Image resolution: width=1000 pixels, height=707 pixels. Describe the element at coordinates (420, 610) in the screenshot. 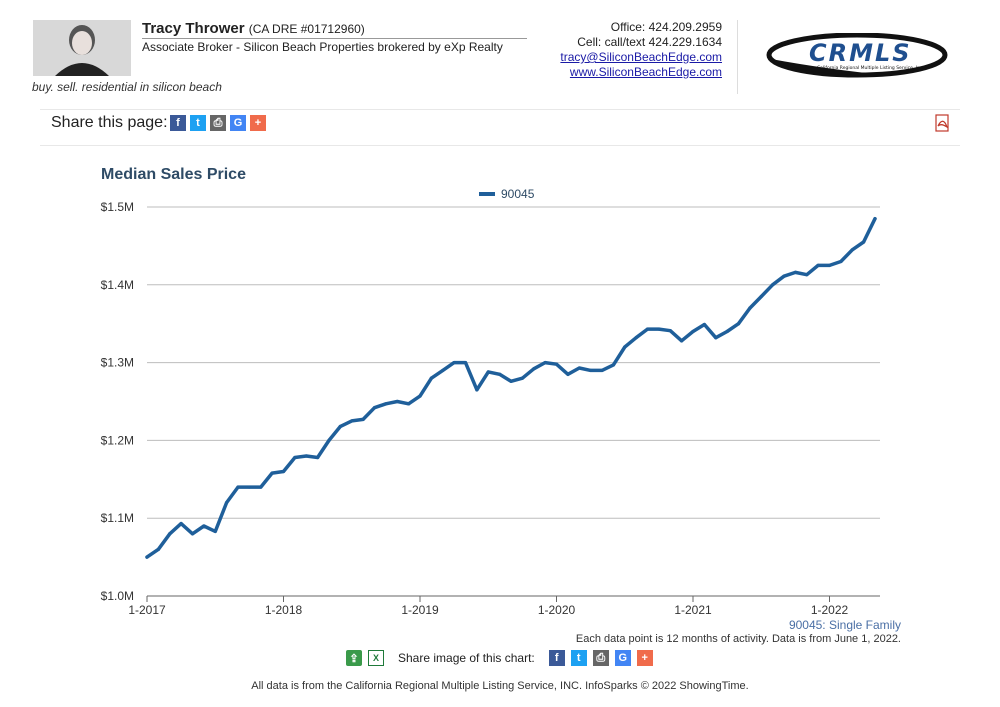

I see `x-tick-label: 1-2019` at that location.